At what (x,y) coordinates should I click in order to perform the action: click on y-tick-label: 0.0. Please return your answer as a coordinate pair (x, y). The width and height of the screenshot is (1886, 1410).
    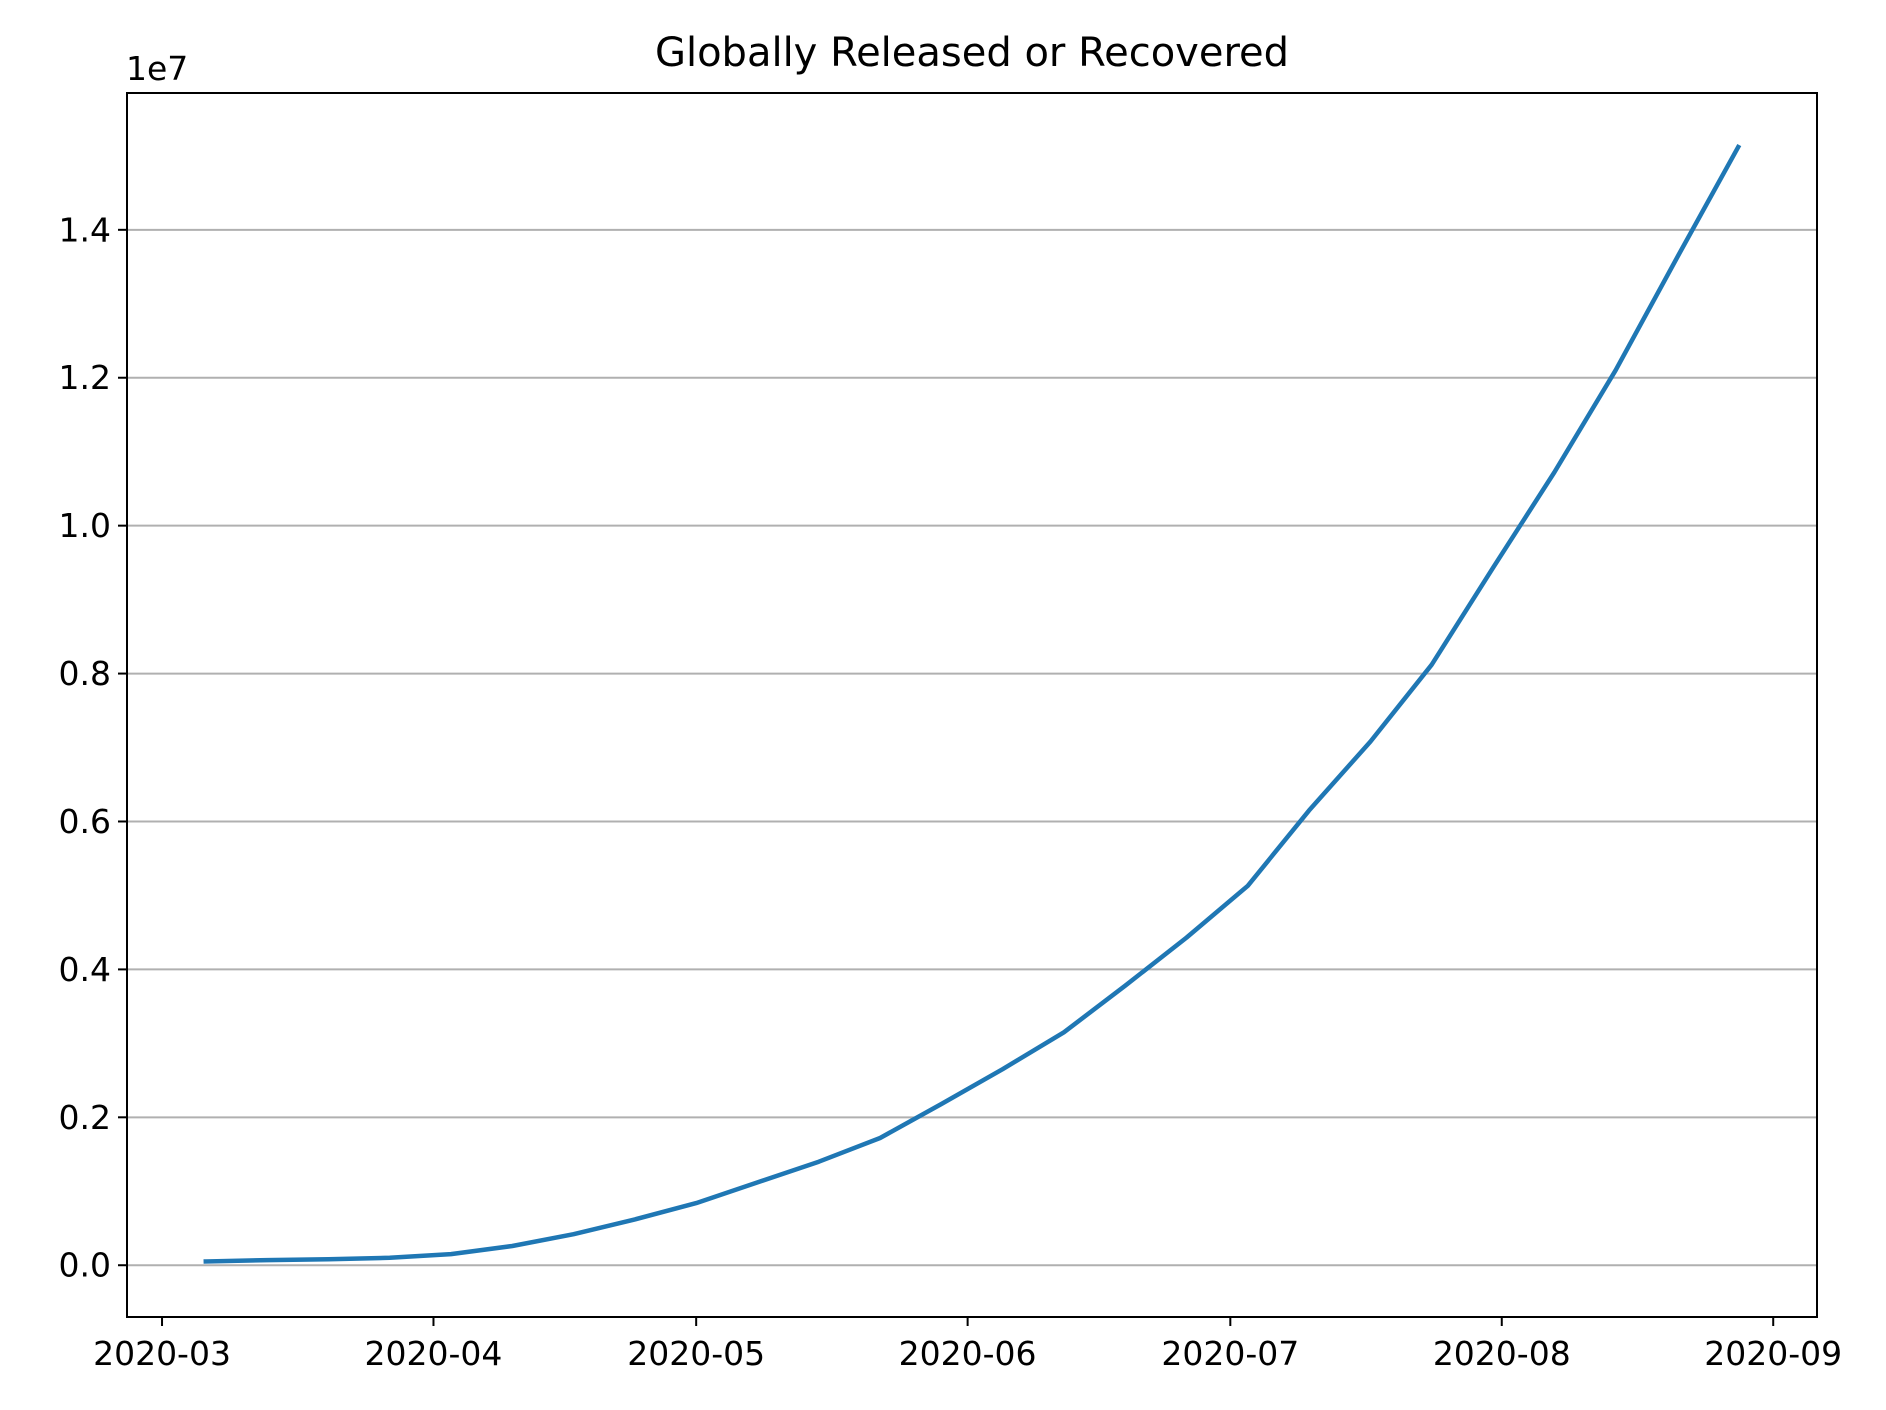
    Looking at the image, I should click on (85, 1265).